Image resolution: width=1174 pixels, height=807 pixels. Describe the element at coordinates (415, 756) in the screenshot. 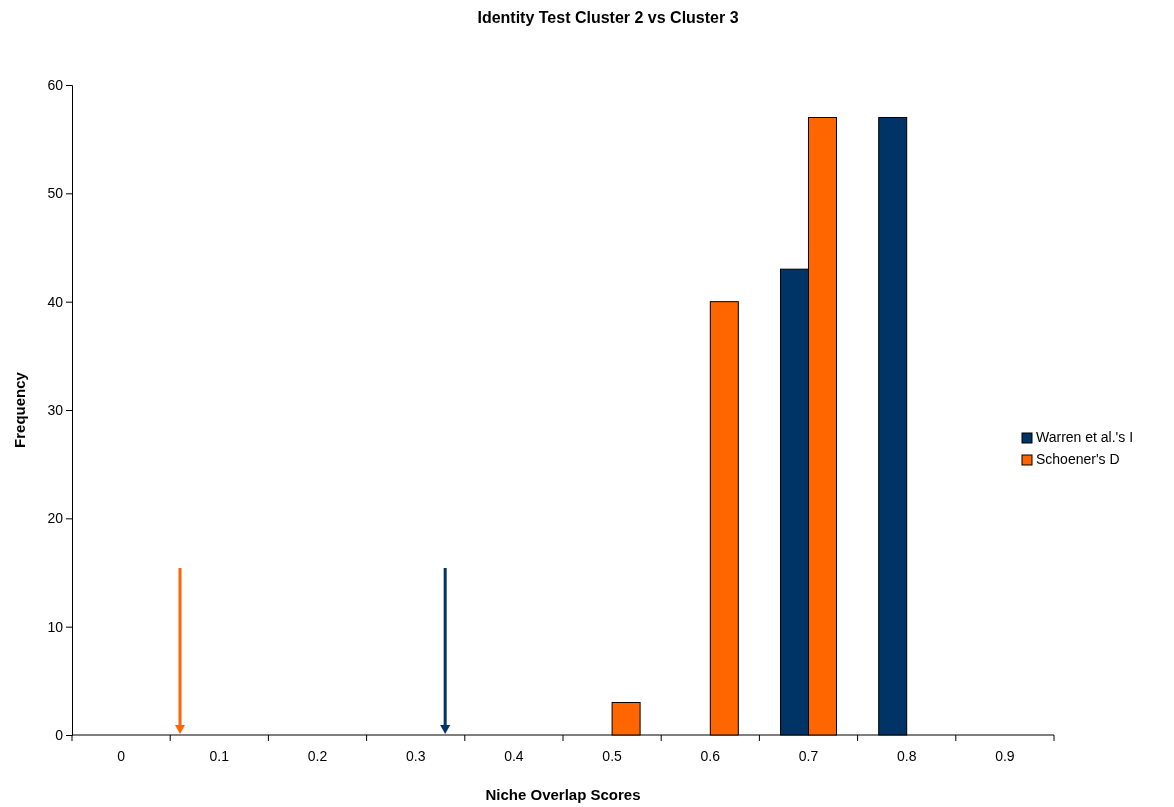

I see `x-tick-label: 0.3` at that location.